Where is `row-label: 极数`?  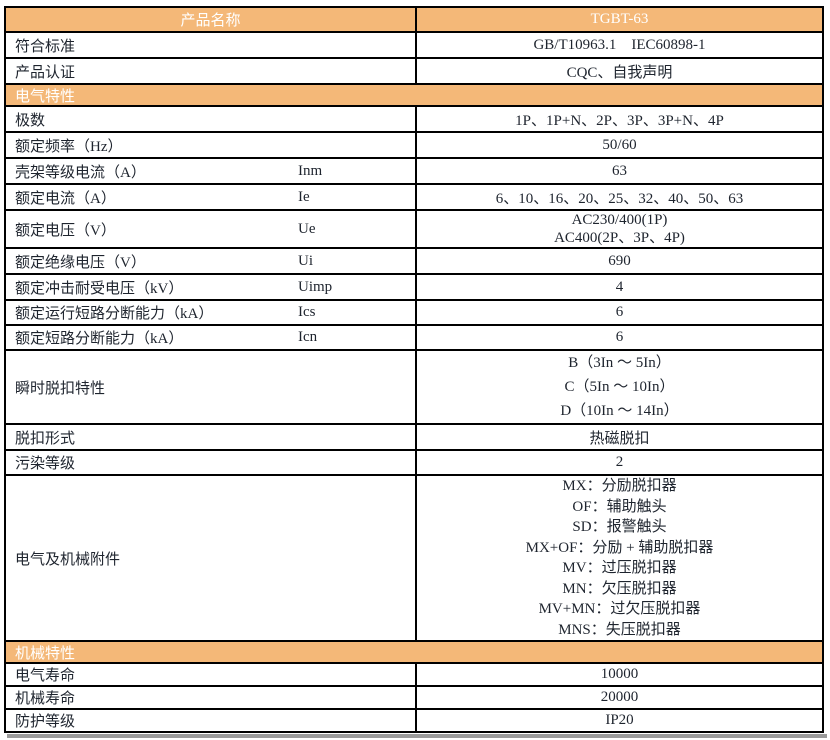
row-label: 极数 is located at coordinates (211, 119).